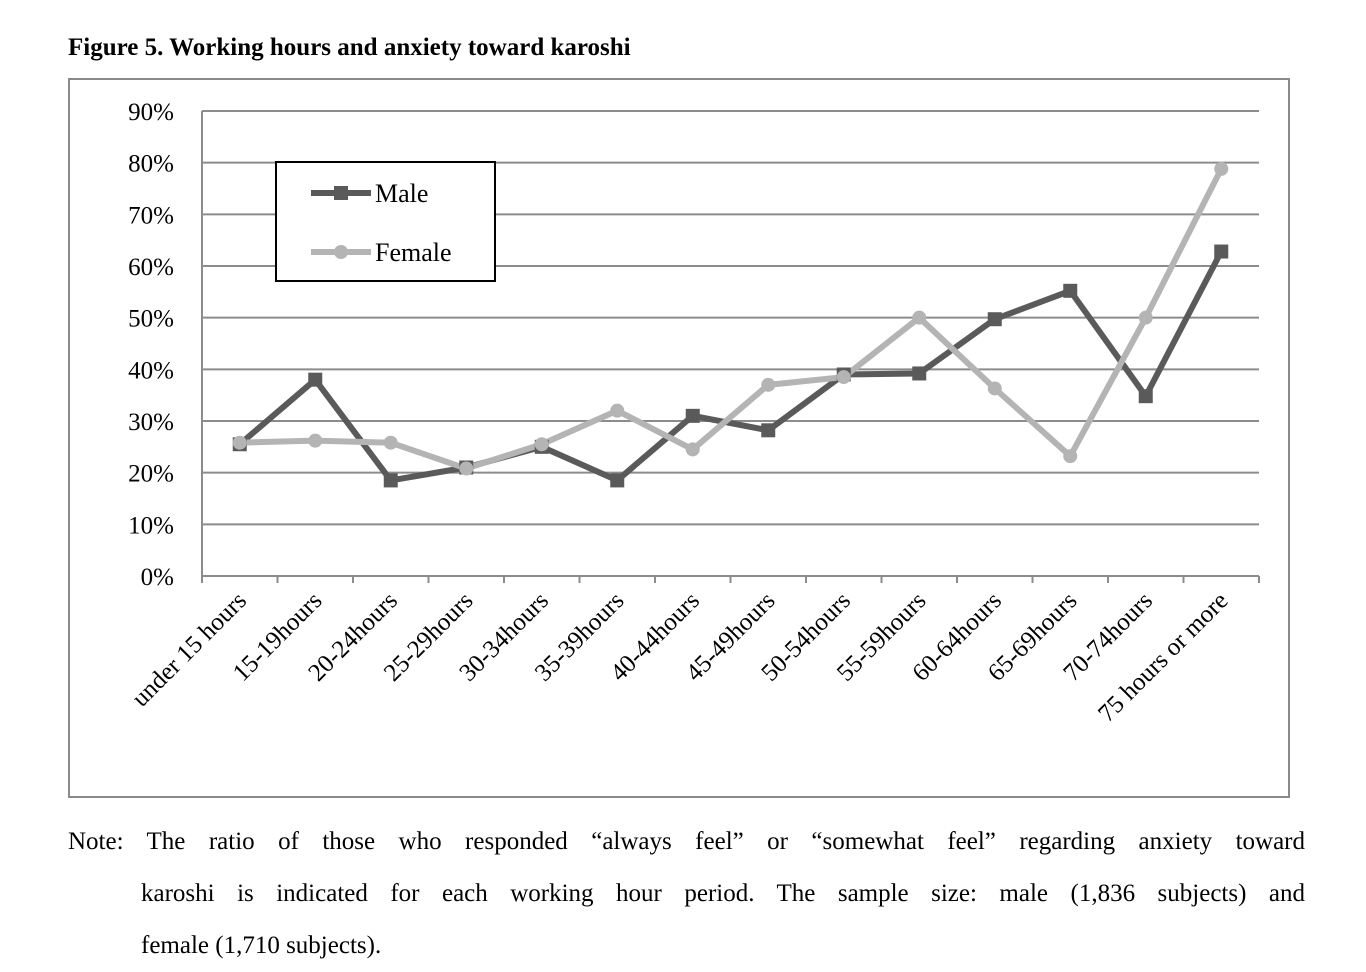 The image size is (1366, 972). What do you see at coordinates (1163, 657) in the screenshot?
I see `x-tick-label: 75 hours or more` at bounding box center [1163, 657].